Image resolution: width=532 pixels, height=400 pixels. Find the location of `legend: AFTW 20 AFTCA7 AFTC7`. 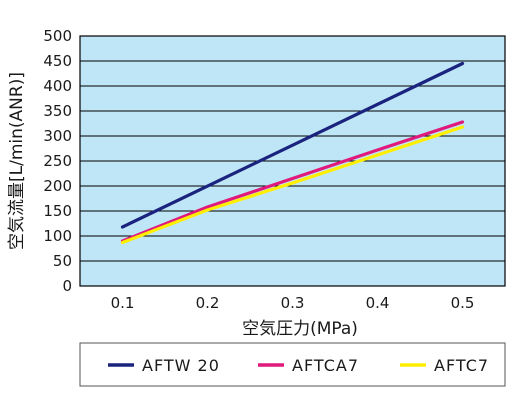

legend: AFTW 20 AFTCA7 AFTC7 is located at coordinates (298, 365).